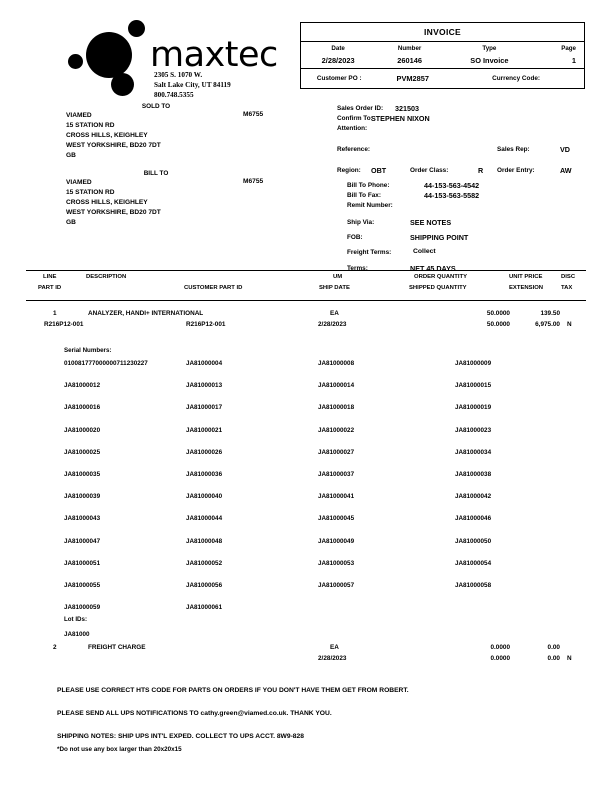 The image size is (612, 792). Describe the element at coordinates (369, 252) in the screenshot. I see `freight-terms-label: Freight Terms:` at that location.